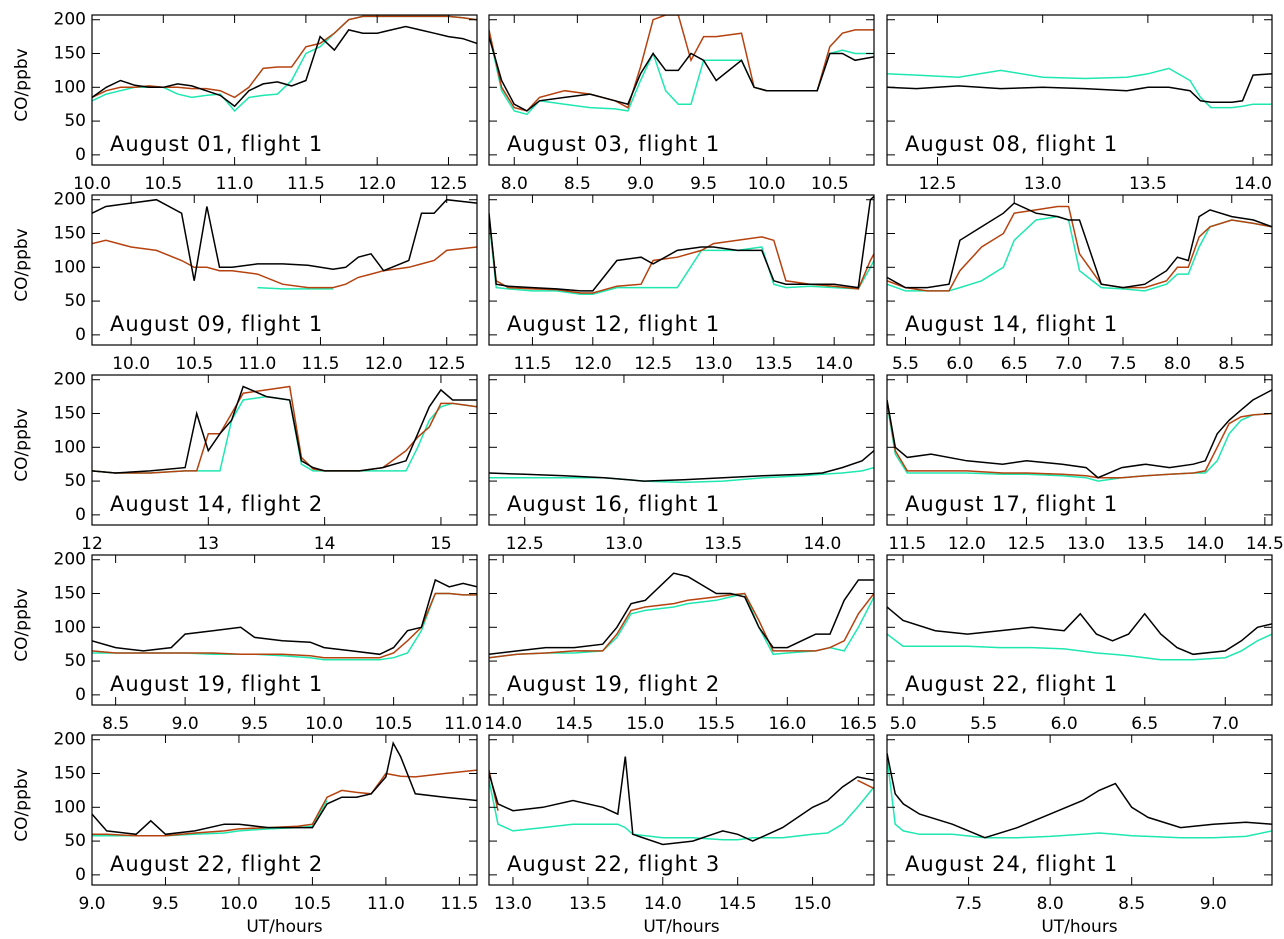  Describe the element at coordinates (92, 544) in the screenshot. I see `x-tick-label: 12` at that location.